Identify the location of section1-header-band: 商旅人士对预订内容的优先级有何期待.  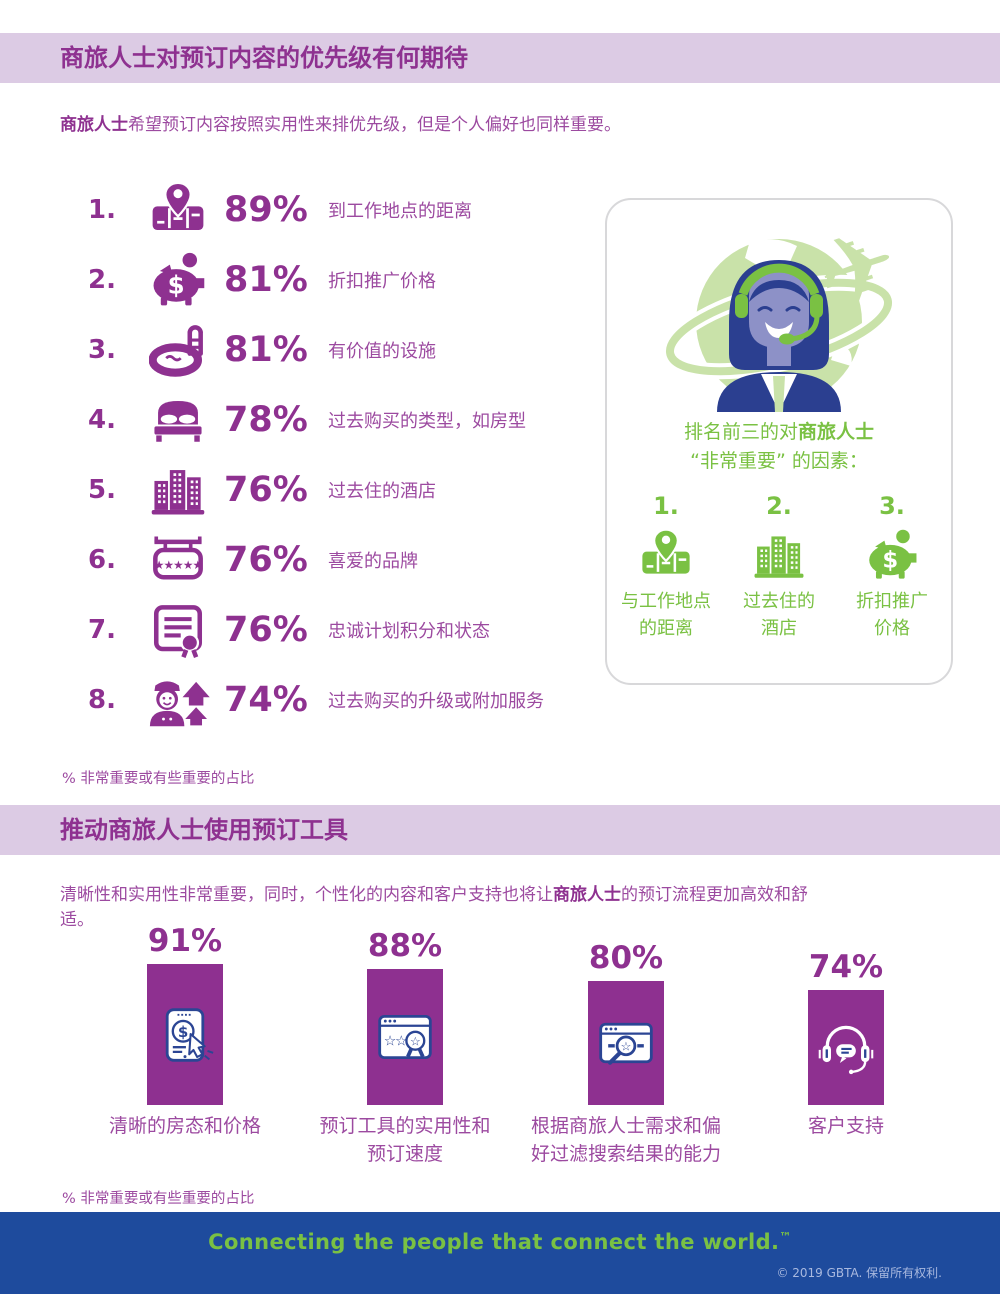
(500, 58).